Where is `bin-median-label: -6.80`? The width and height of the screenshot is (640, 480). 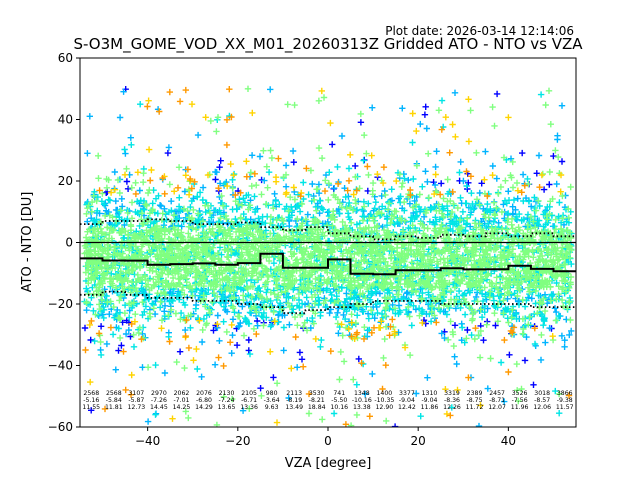
bin-median-label: -6.80 is located at coordinates (204, 400).